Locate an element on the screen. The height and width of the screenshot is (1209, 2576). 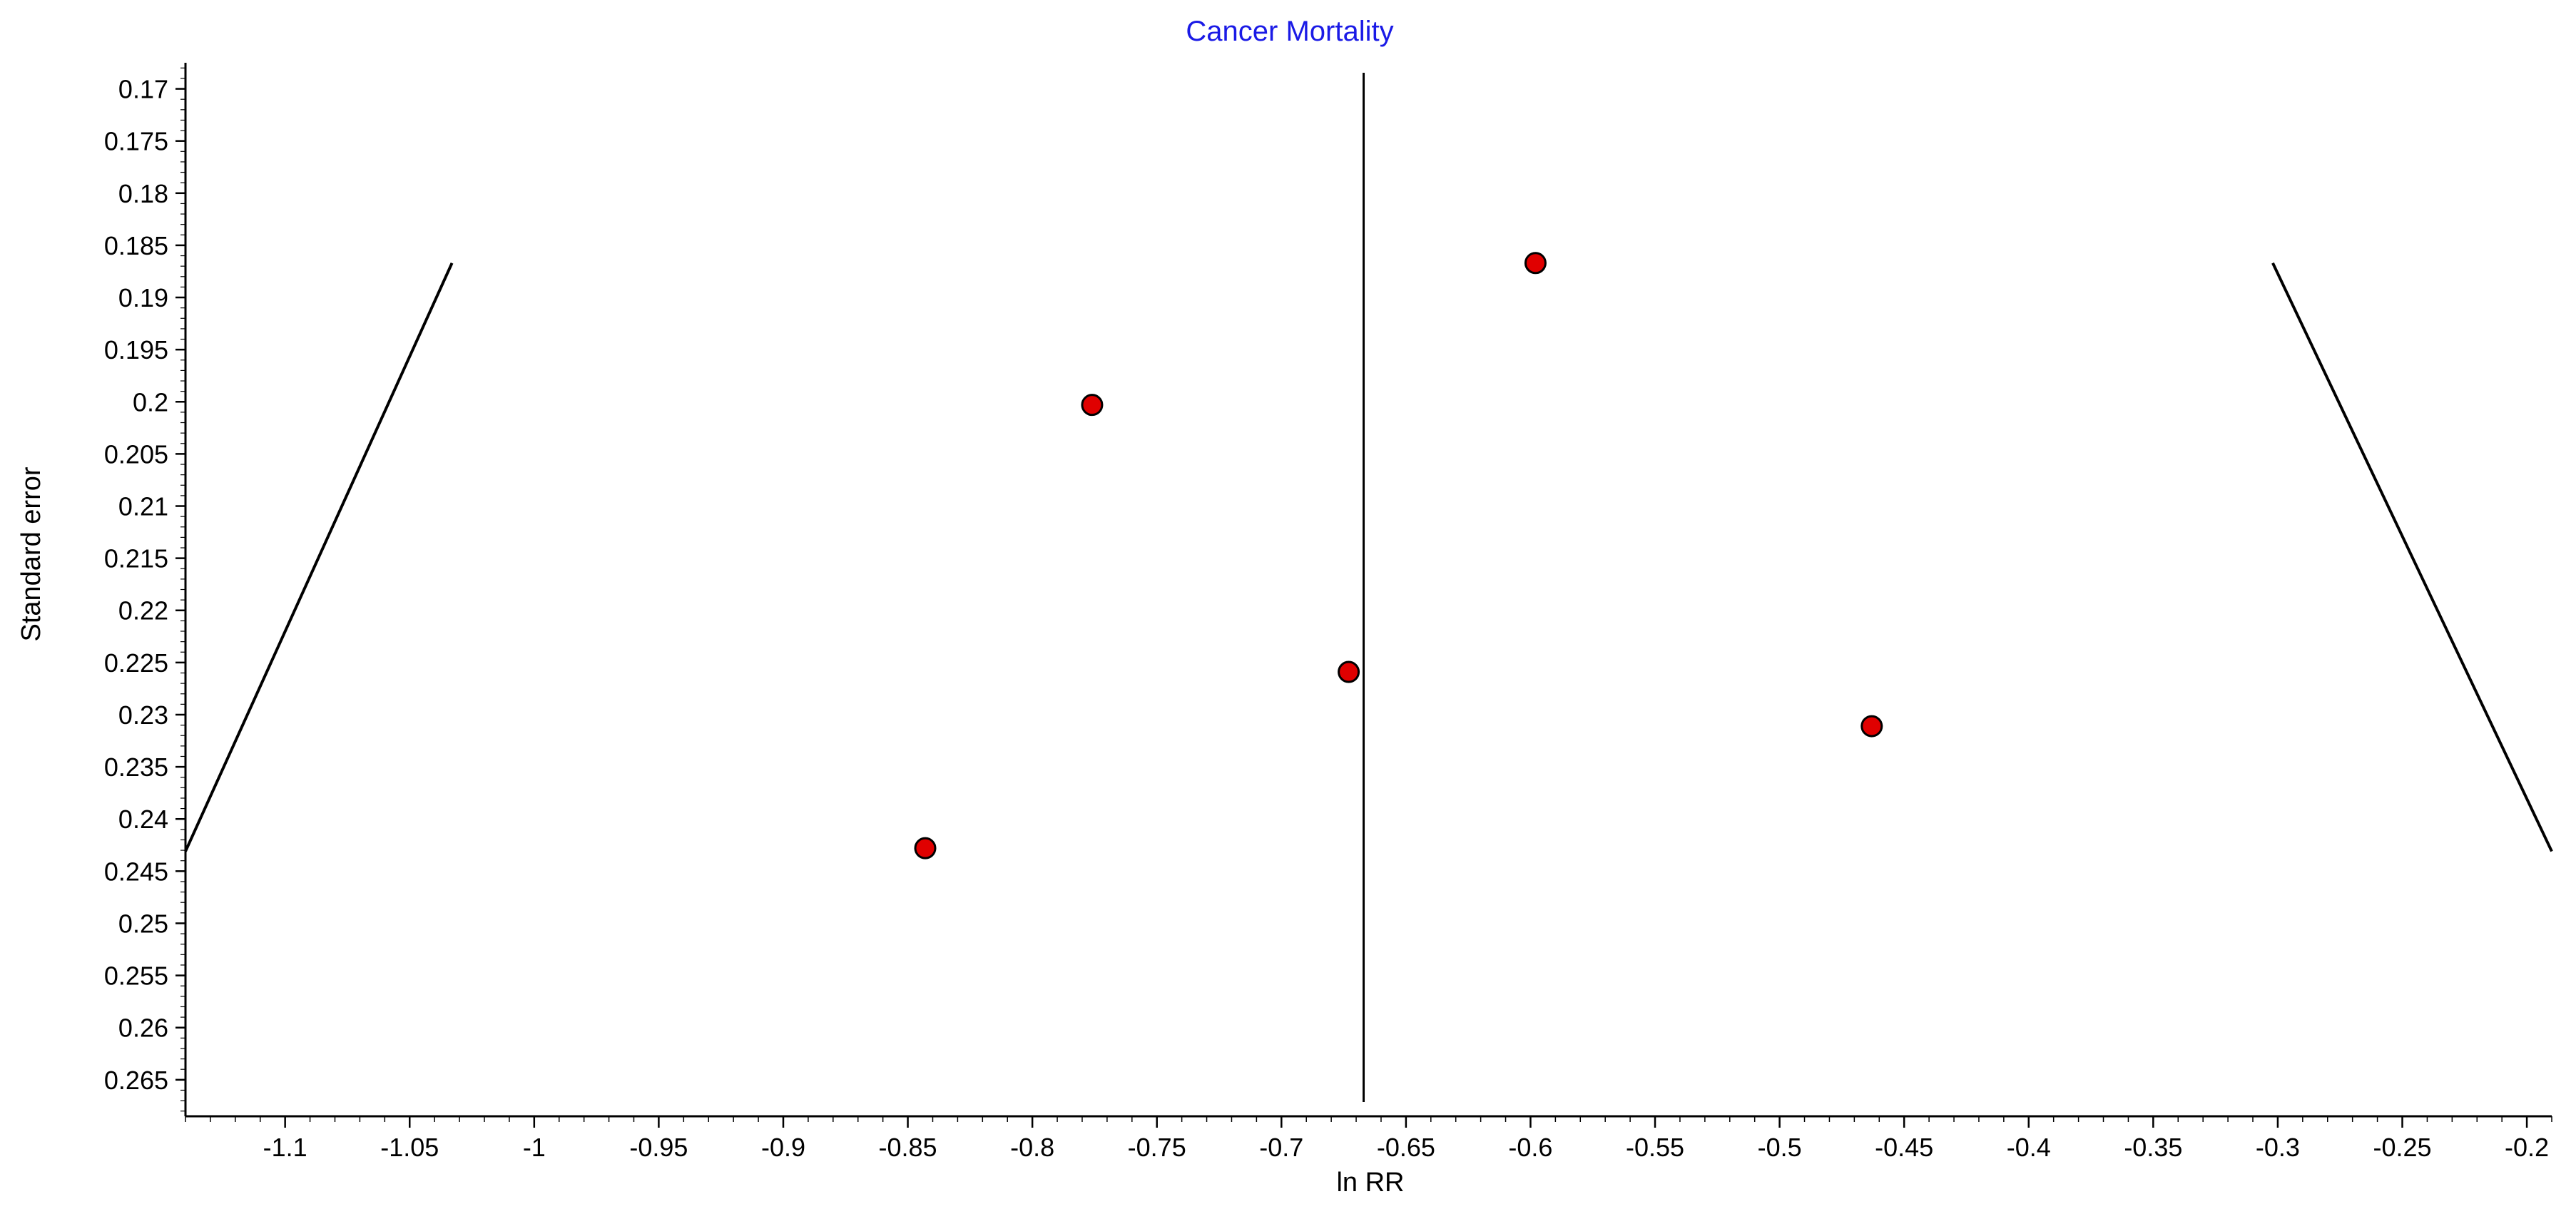
y-tick-label: 0.245 is located at coordinates (136, 871).